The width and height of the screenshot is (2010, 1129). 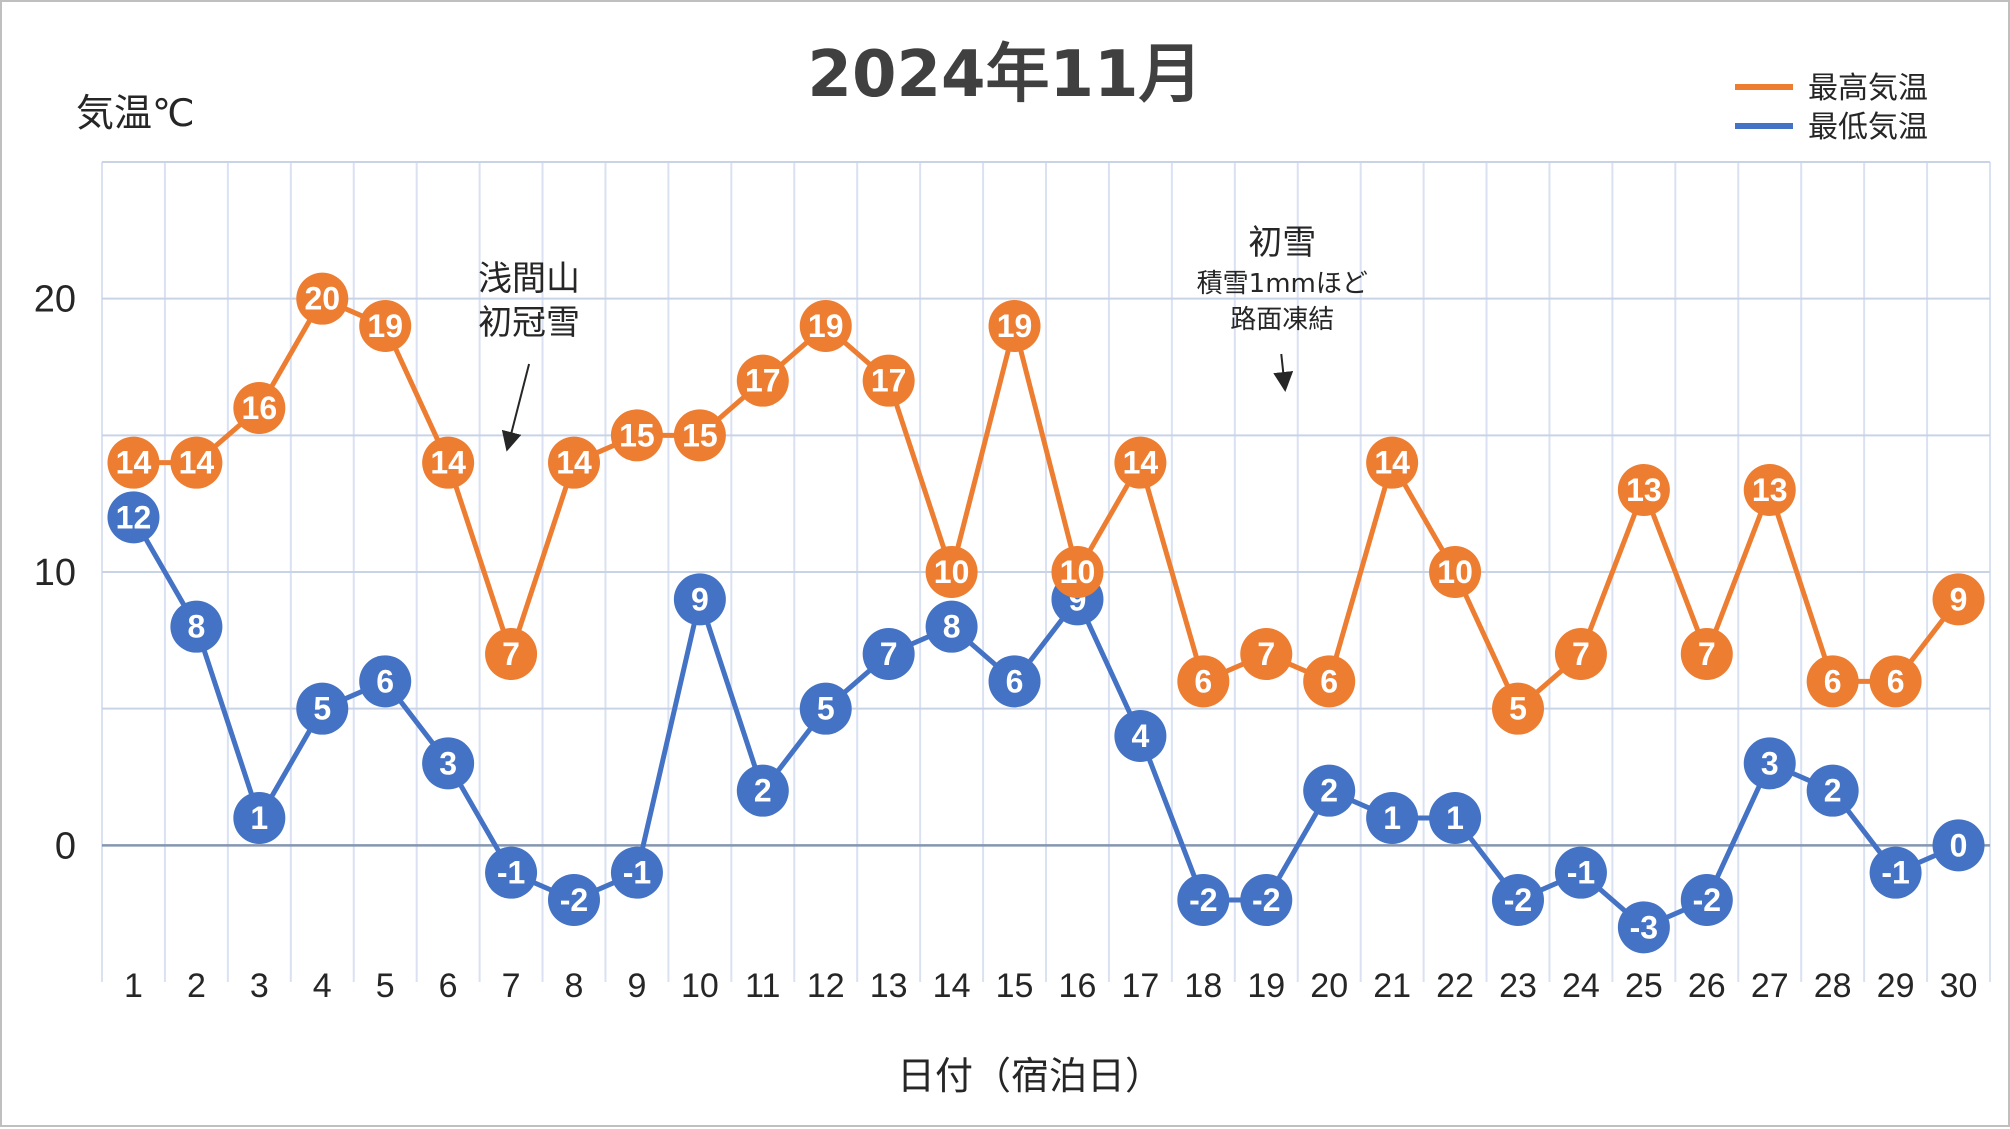 I want to click on x-tick-label: 5, so click(x=385, y=986).